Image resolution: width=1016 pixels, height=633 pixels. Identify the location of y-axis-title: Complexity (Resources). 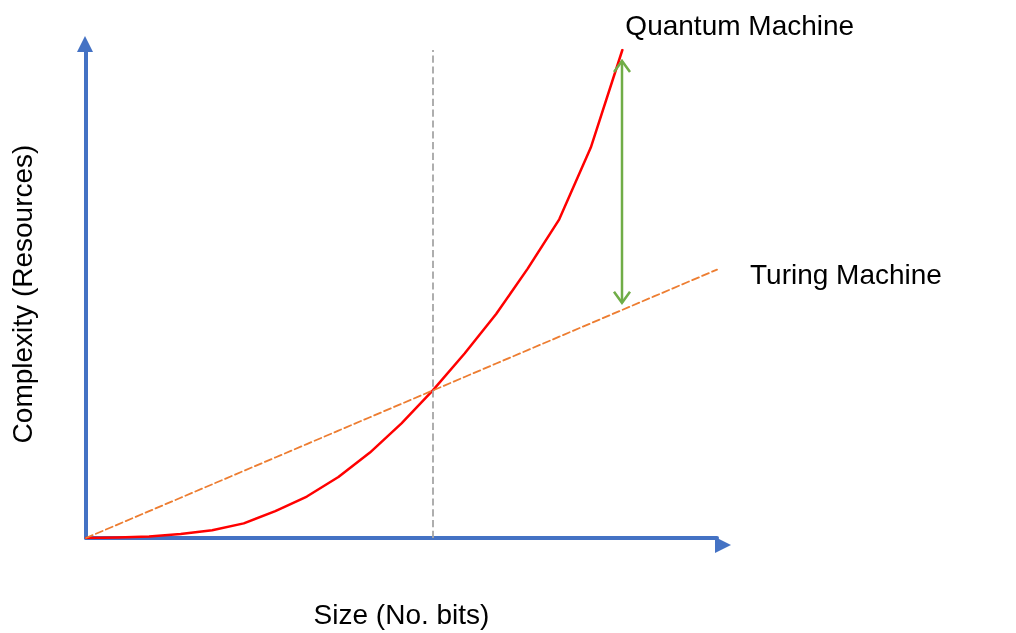
(22, 294).